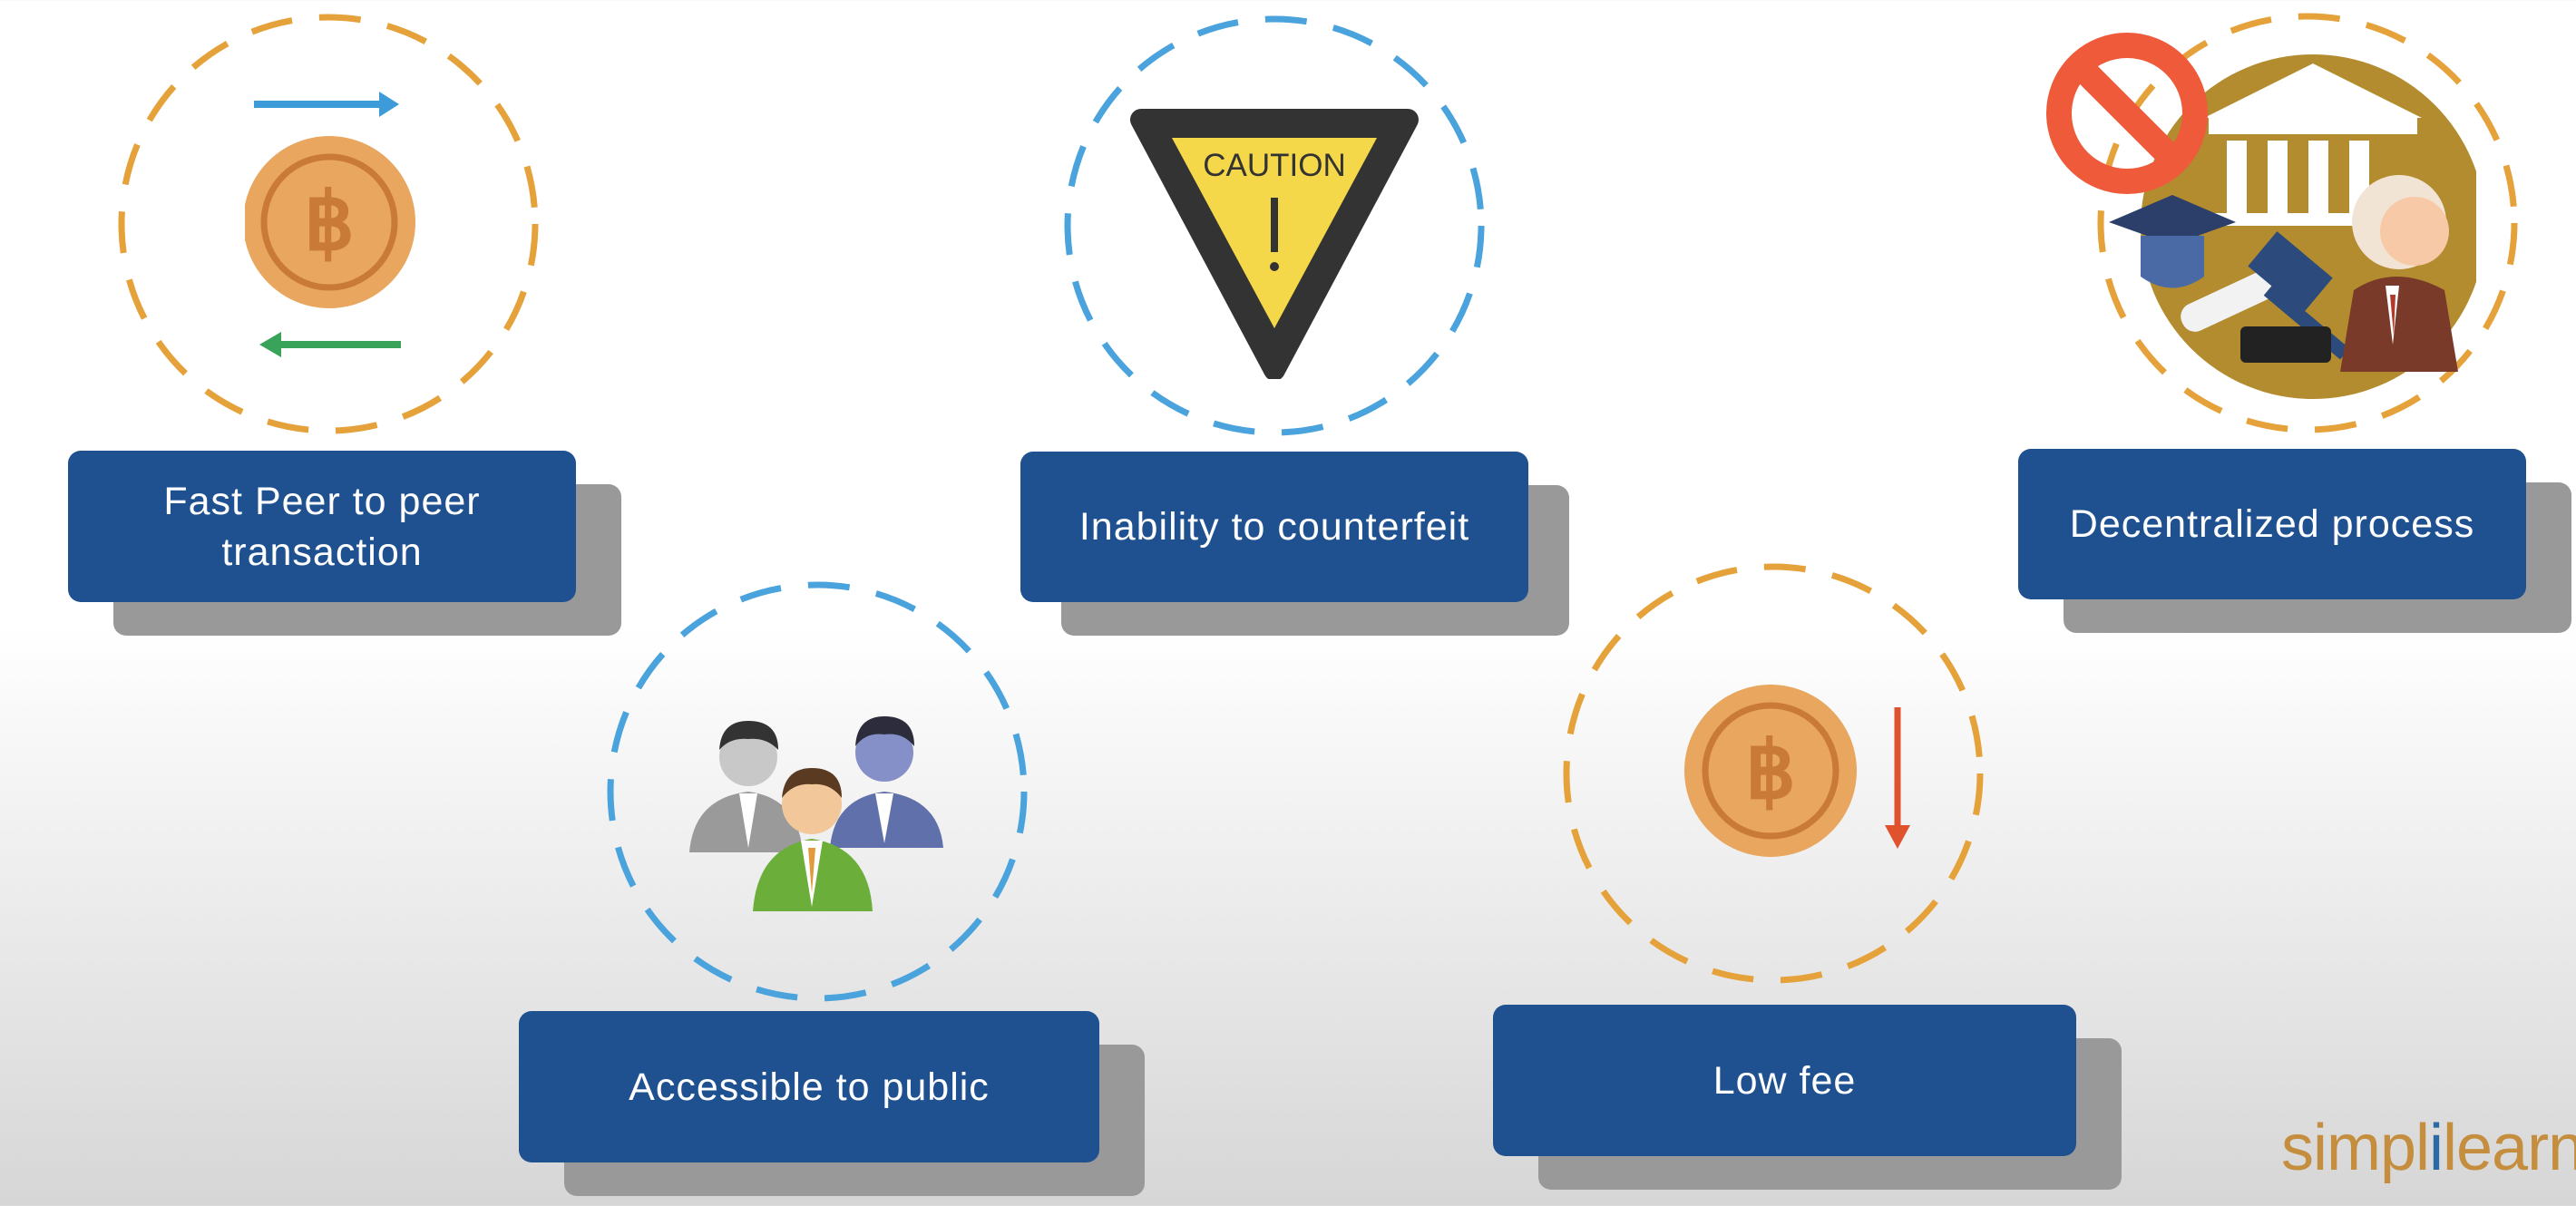 This screenshot has height=1206, width=2576. I want to click on label-text: Decentralized process, so click(2272, 524).